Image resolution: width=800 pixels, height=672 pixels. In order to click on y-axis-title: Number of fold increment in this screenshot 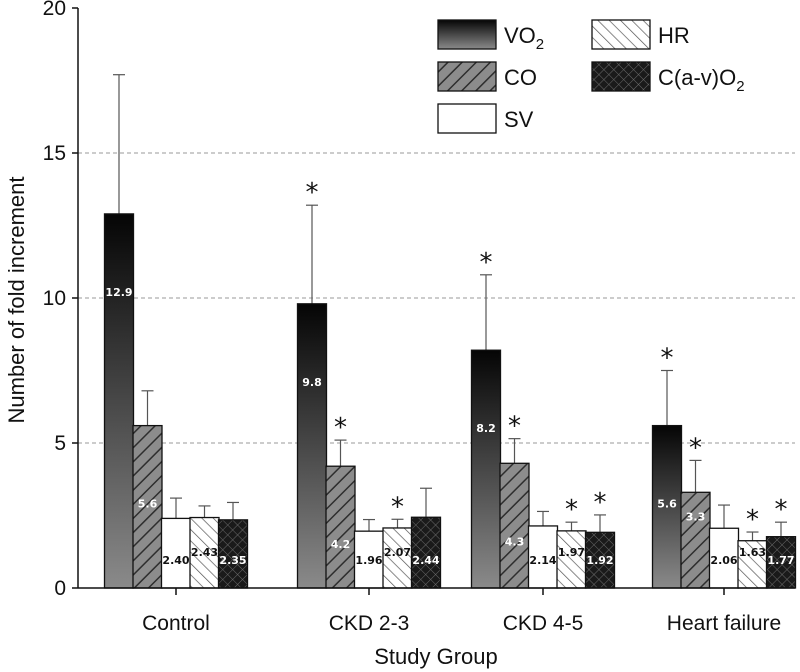, I will do `click(16, 300)`.